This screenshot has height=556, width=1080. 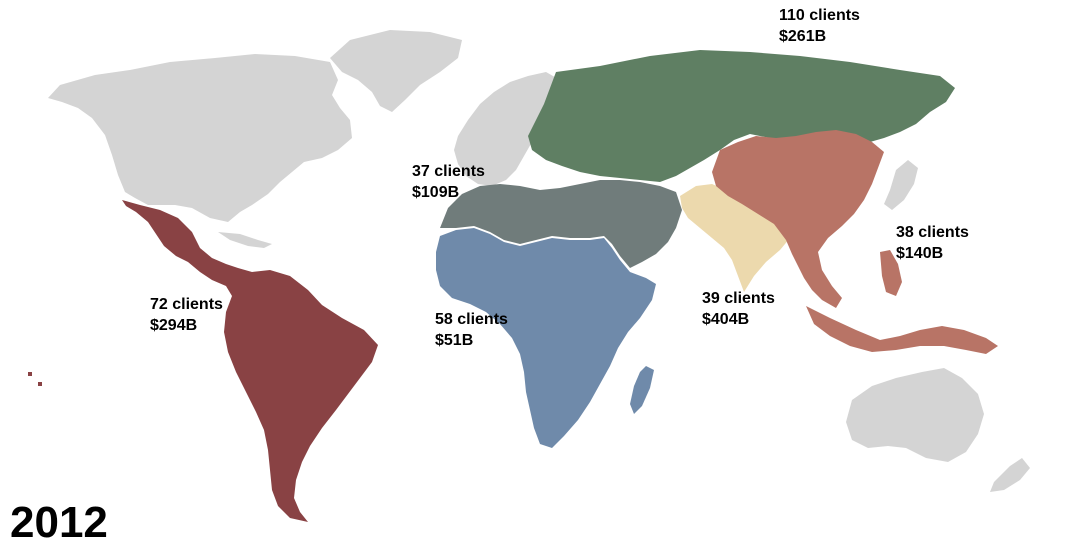 What do you see at coordinates (901, 185) in the screenshot?
I see `region-japan` at bounding box center [901, 185].